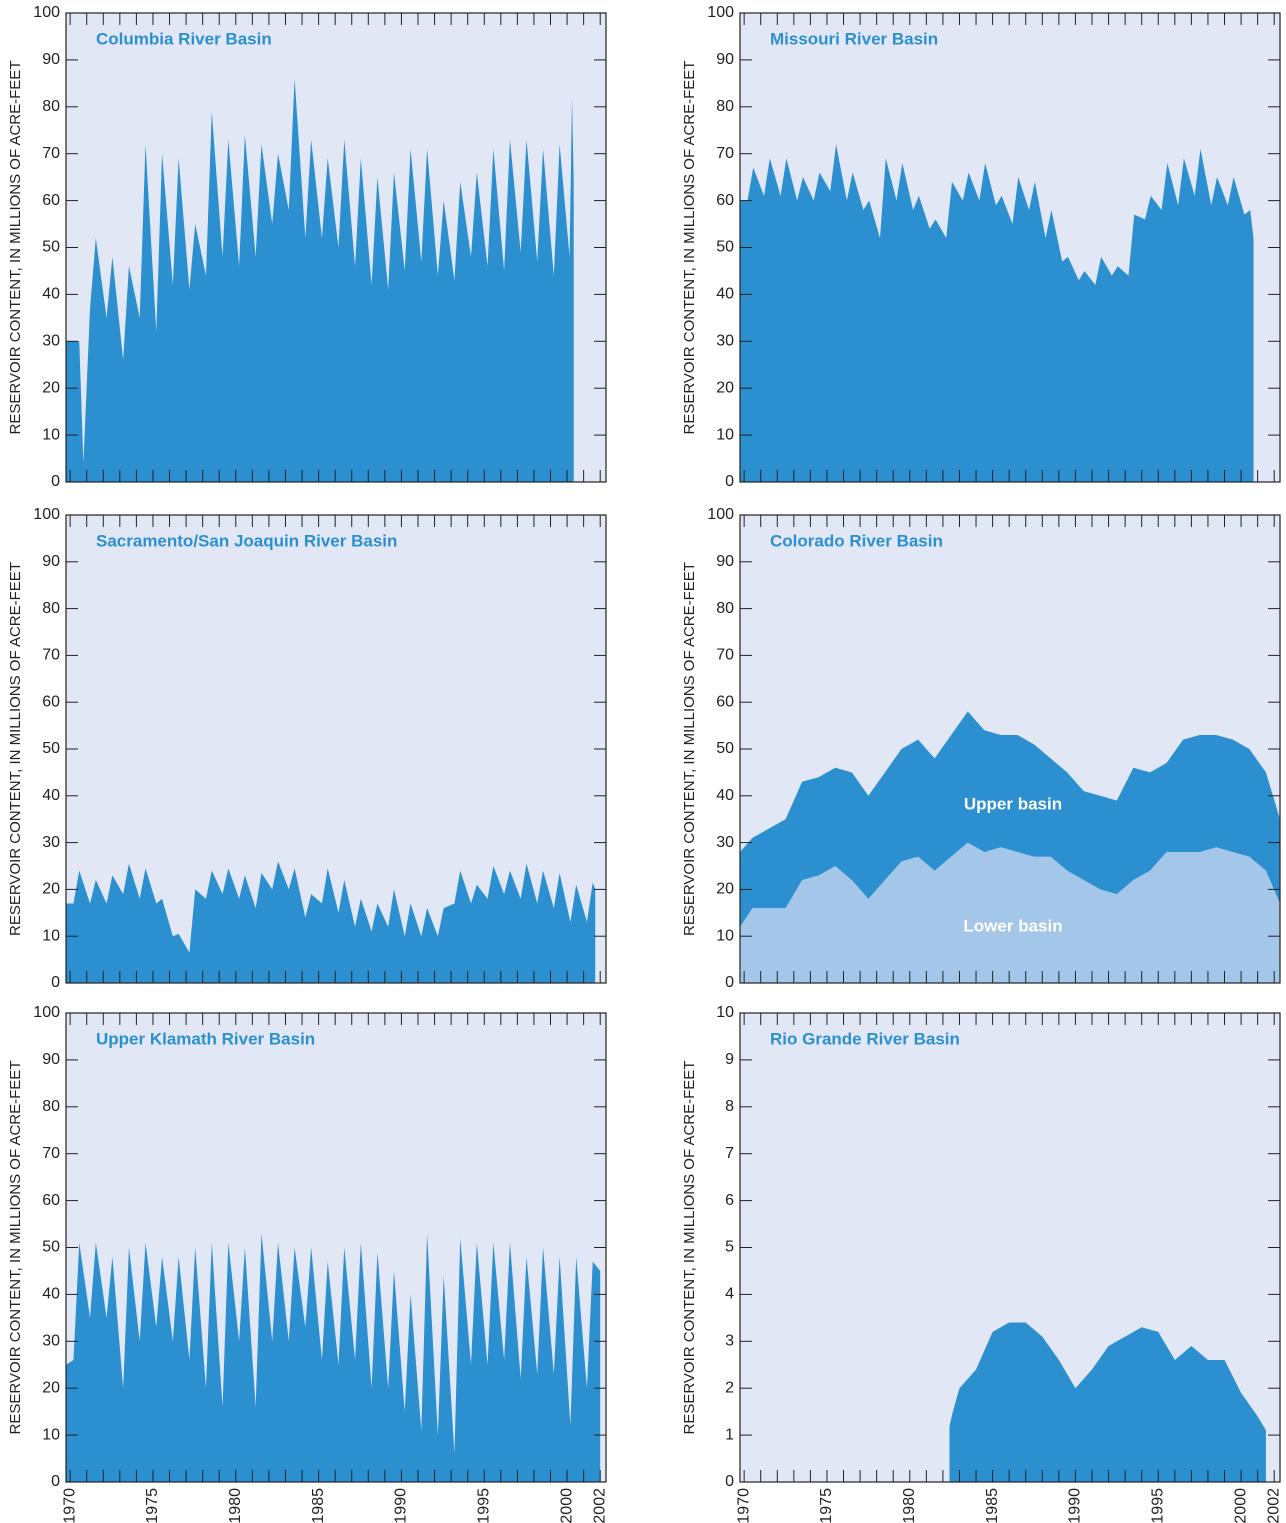 The width and height of the screenshot is (1286, 1523). I want to click on y-tick-label: 6, so click(729, 1200).